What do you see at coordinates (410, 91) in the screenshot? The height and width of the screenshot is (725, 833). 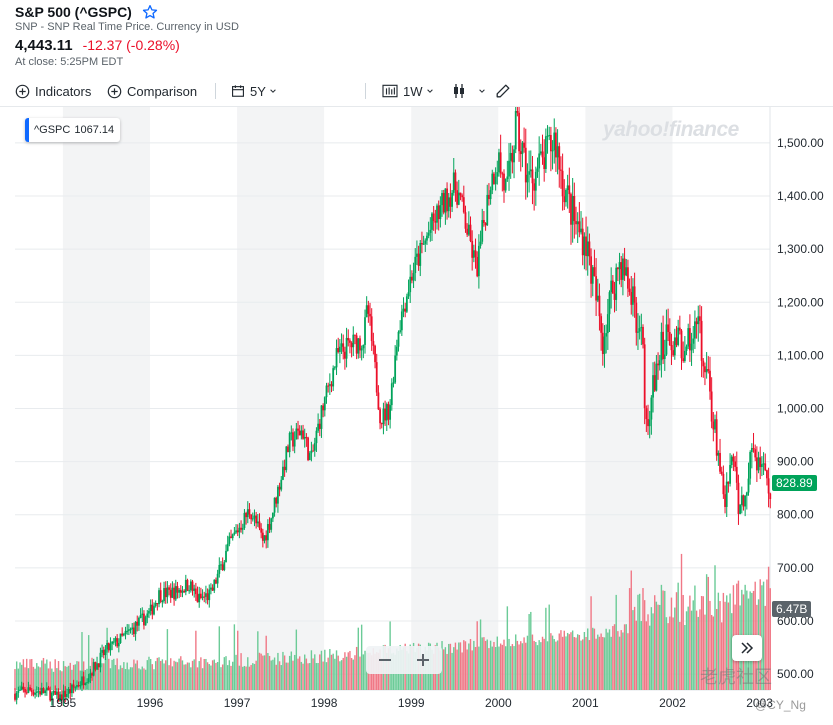 I see `interval-dropdown: 1W` at bounding box center [410, 91].